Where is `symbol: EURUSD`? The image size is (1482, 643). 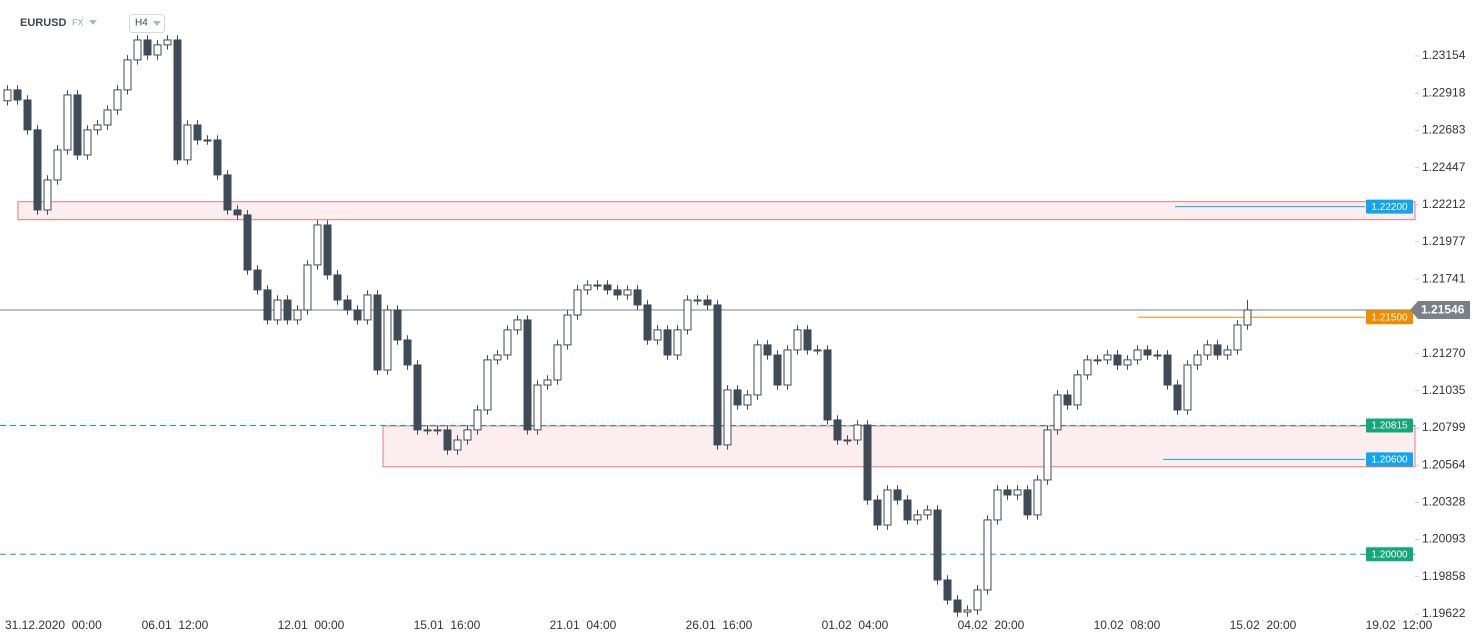 symbol: EURUSD is located at coordinates (43, 23).